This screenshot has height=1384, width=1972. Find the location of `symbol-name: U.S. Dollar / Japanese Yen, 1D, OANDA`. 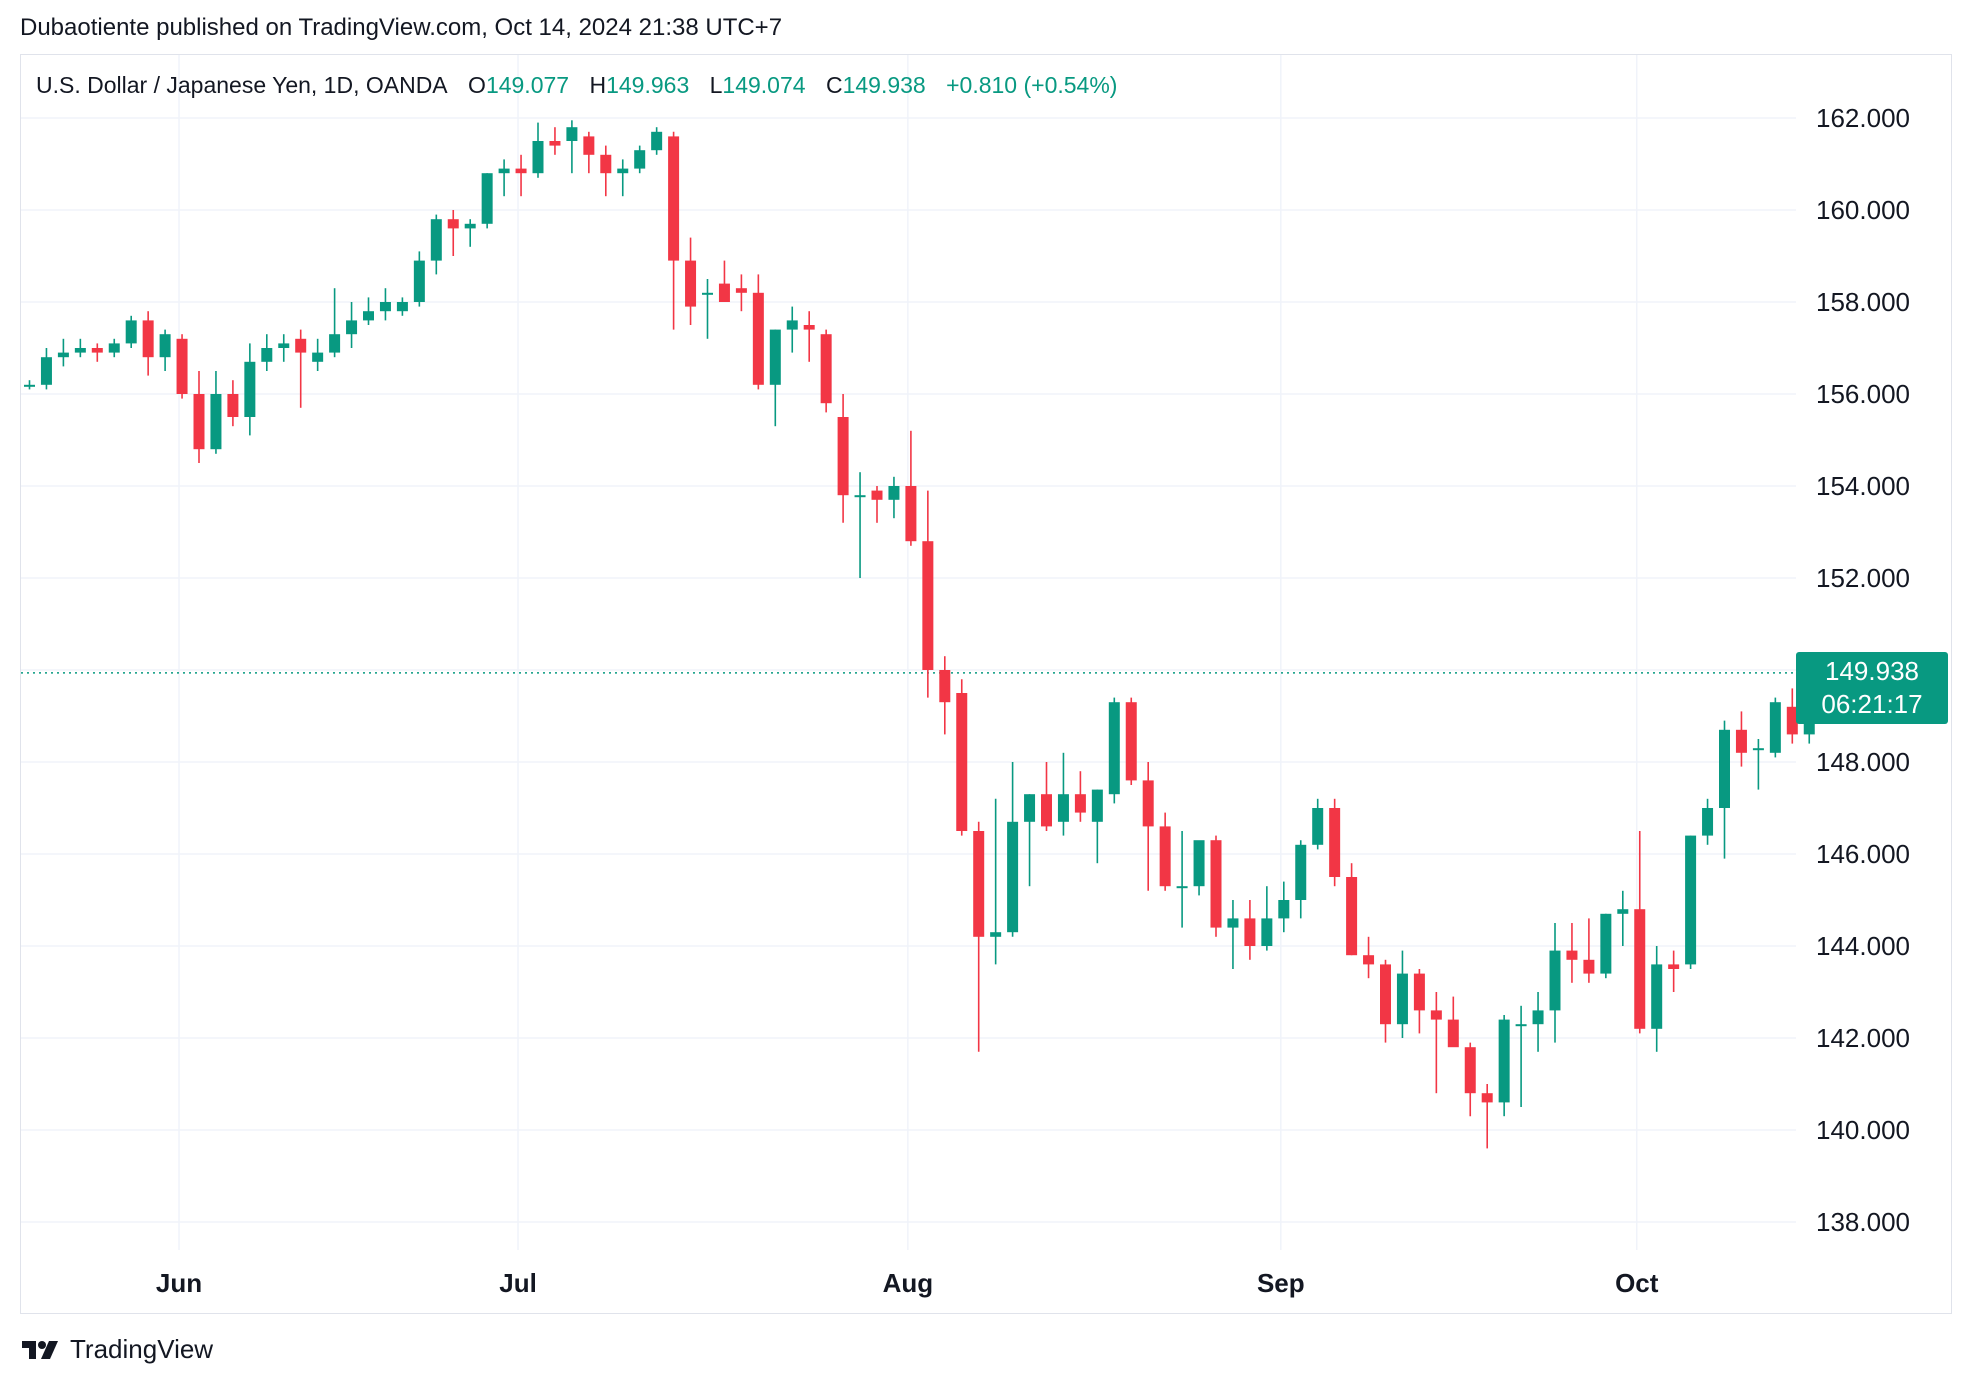

symbol-name: U.S. Dollar / Japanese Yen, 1D, OANDA is located at coordinates (242, 85).